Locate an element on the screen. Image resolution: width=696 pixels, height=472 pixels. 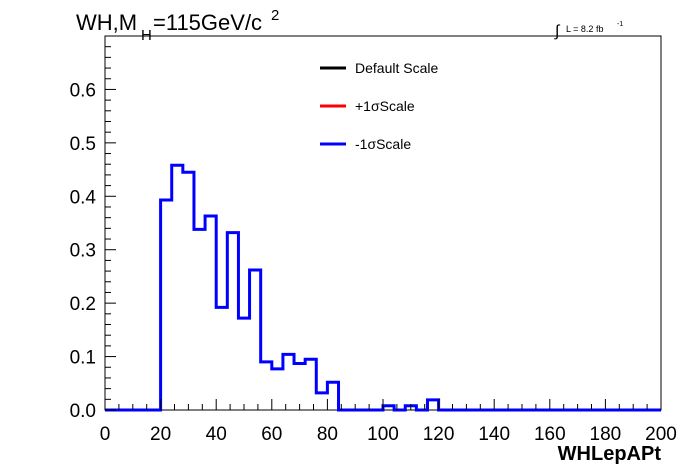
legend: Default Scale +1σScale -1σScale is located at coordinates (379, 106).